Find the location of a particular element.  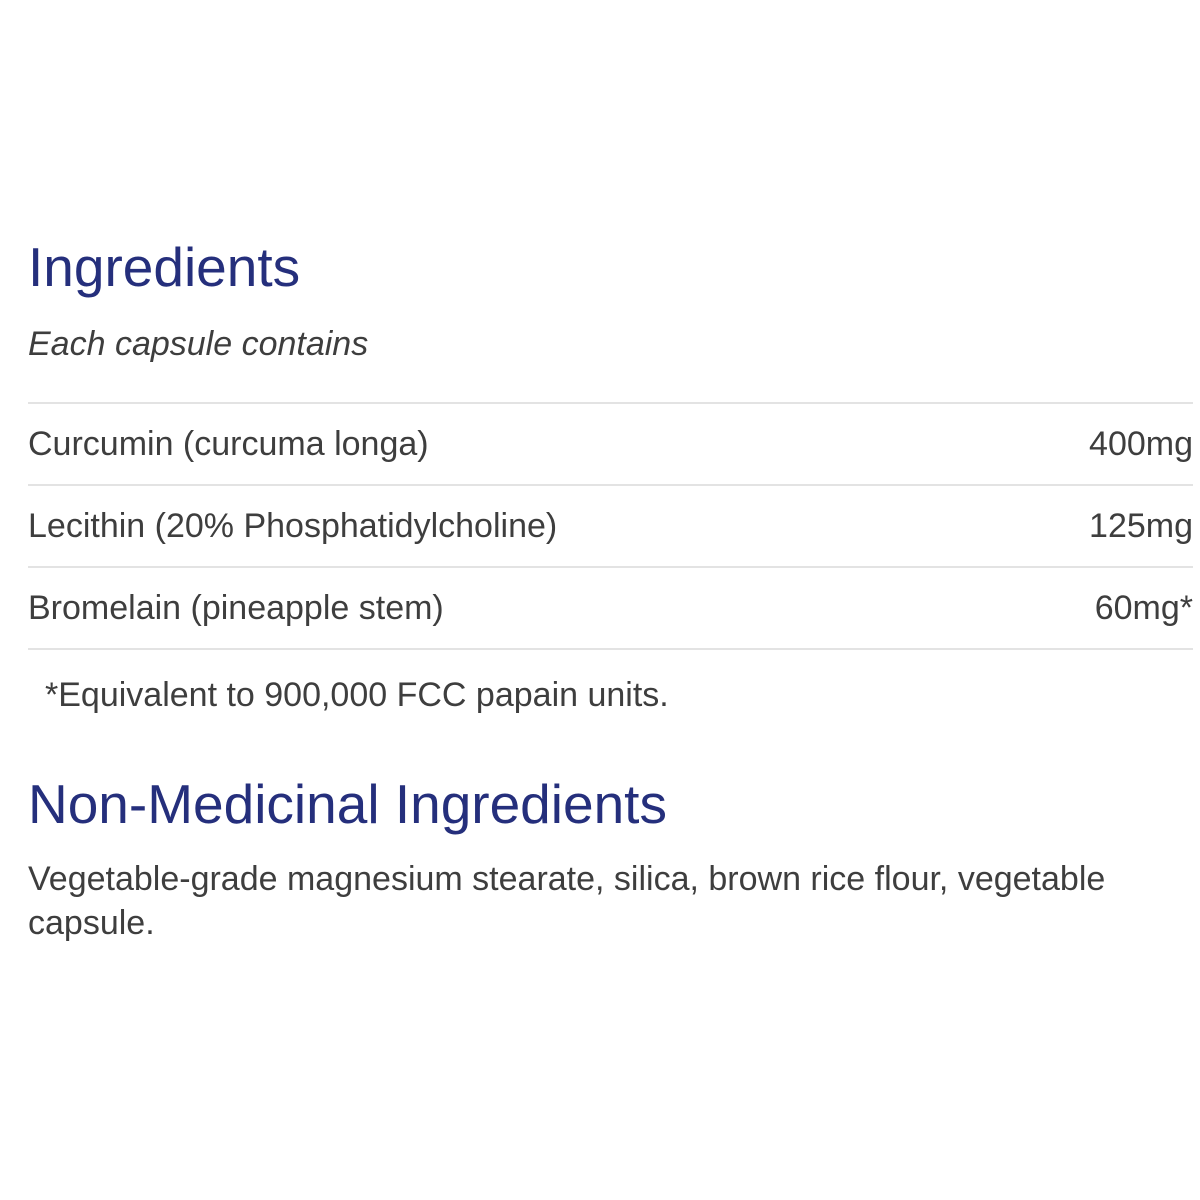

equivalence-footnote: *Equivalent to 900,000 FCC papain units. is located at coordinates (357, 695).